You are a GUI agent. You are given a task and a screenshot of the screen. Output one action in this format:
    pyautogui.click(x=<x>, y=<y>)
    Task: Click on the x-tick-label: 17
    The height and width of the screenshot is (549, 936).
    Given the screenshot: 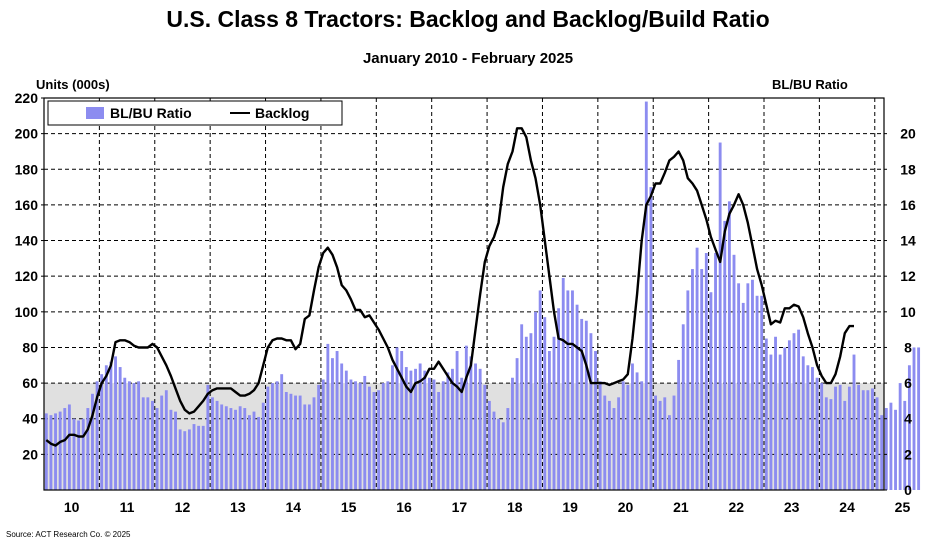 What is the action you would take?
    pyautogui.click(x=460, y=507)
    